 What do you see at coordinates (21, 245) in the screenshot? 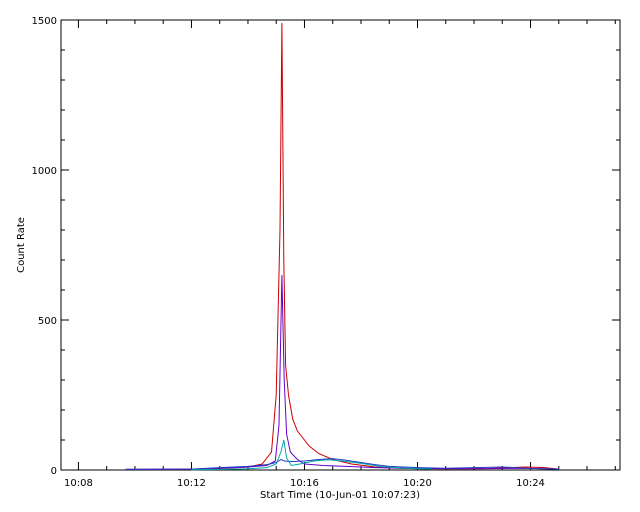
I see `y-axis-label: Count Rate` at bounding box center [21, 245].